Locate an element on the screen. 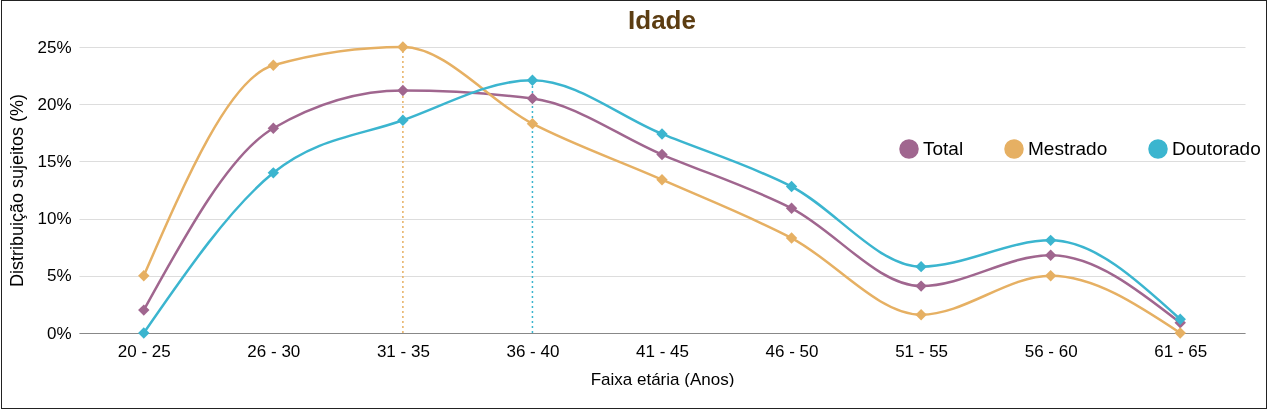 This screenshot has width=1269, height=409. x-tick-label: 51 - 55 is located at coordinates (922, 351).